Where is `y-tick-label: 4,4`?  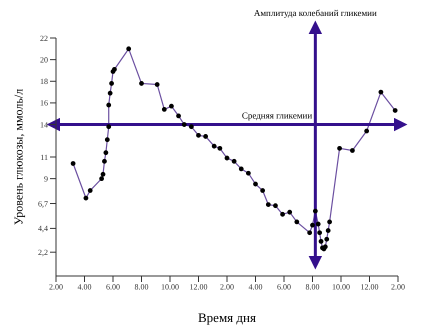 y-tick-label: 4,4 is located at coordinates (43, 229).